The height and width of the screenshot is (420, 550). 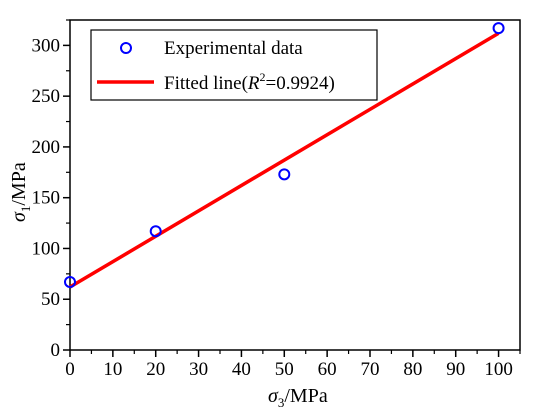 I want to click on x-tick-label: 60, so click(x=327, y=369).